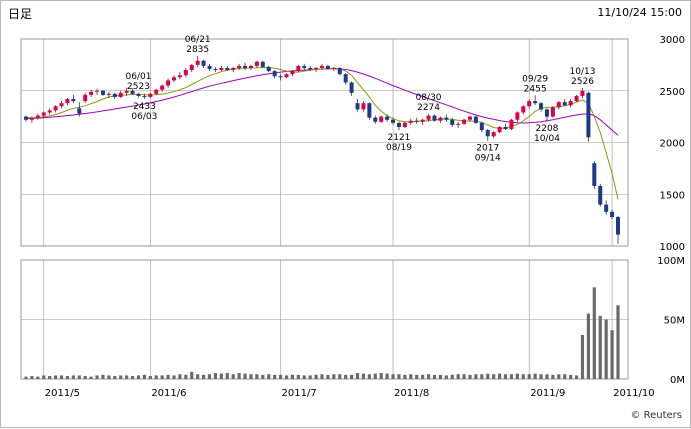 The height and width of the screenshot is (429, 691). What do you see at coordinates (674, 321) in the screenshot?
I see `volume-tick-label: 50M` at bounding box center [674, 321].